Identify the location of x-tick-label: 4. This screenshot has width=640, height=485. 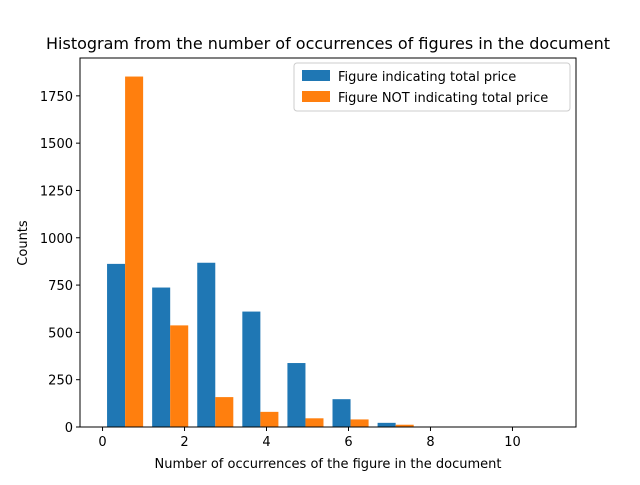
(266, 442).